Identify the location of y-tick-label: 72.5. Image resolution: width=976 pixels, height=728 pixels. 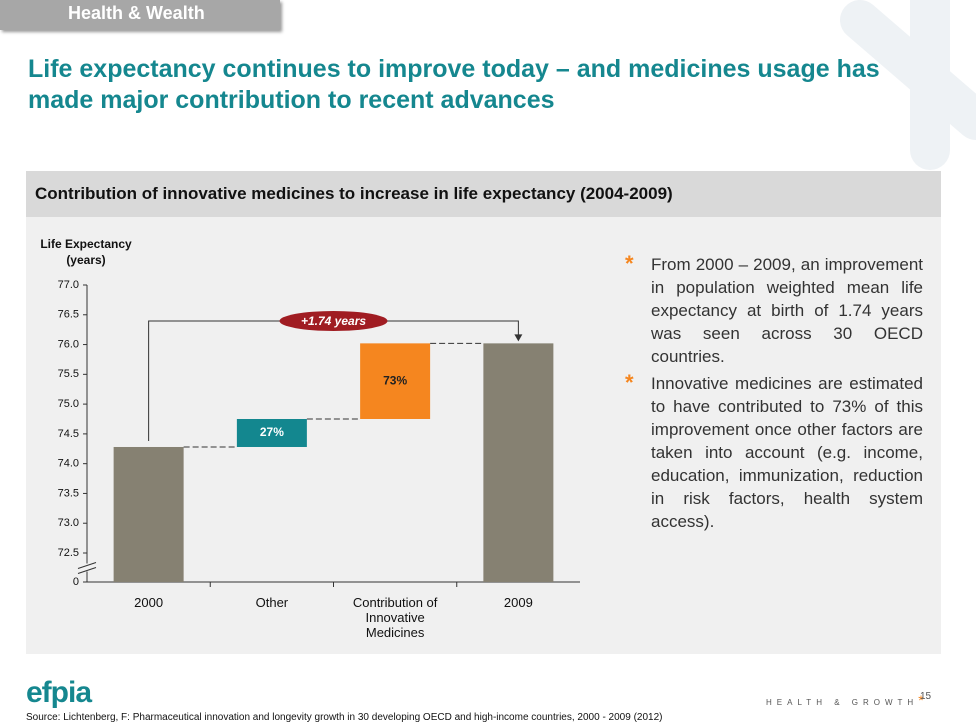
(68, 553).